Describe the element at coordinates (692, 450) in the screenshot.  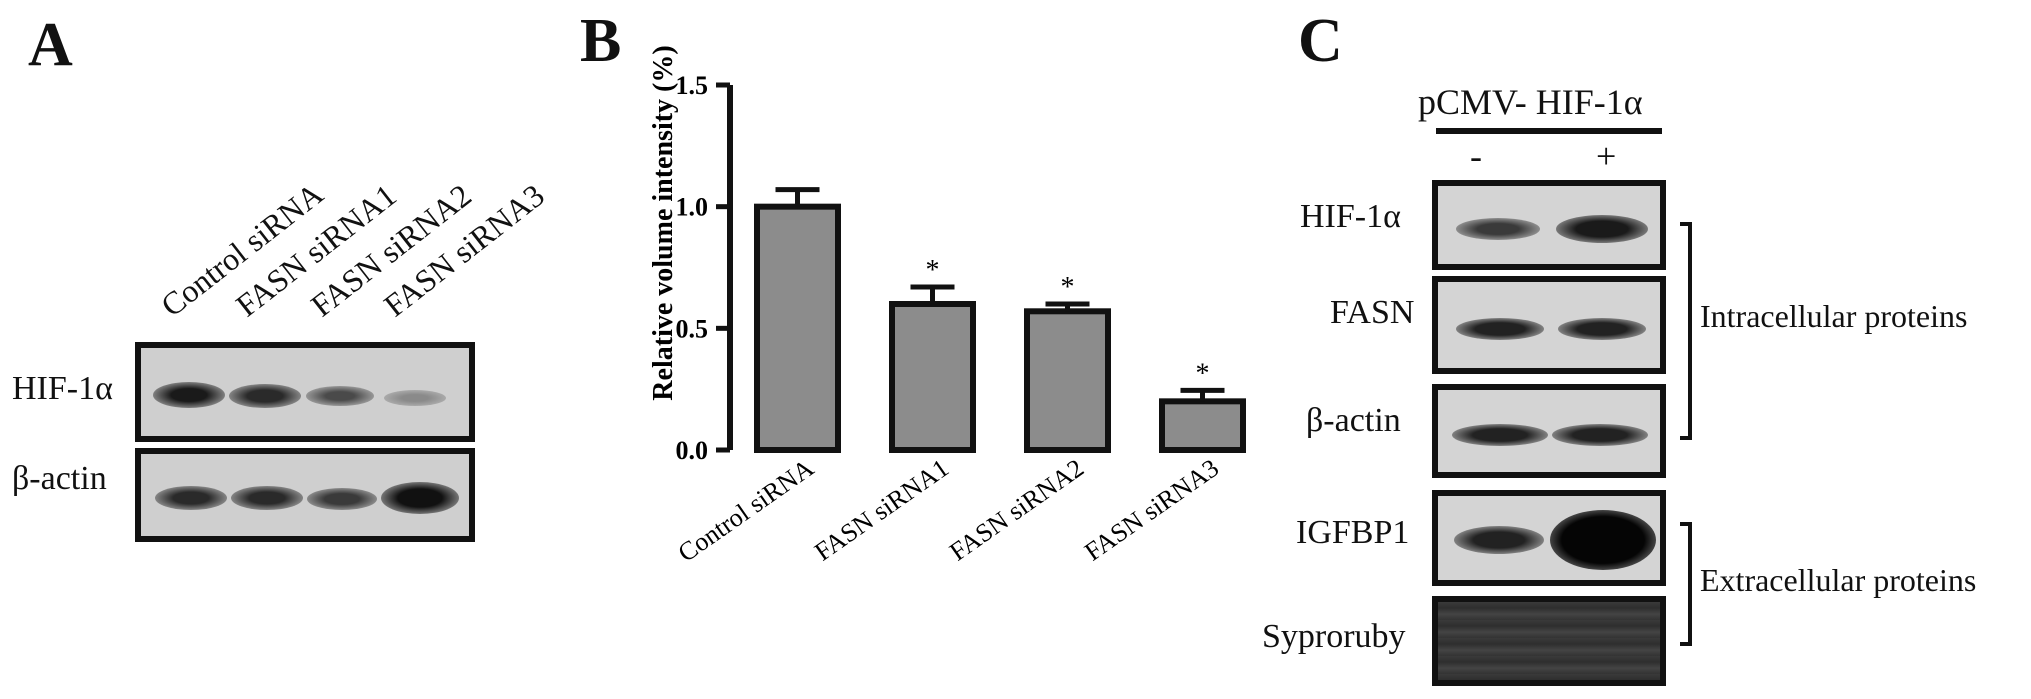
I see `y-tick-label: 0.0` at that location.